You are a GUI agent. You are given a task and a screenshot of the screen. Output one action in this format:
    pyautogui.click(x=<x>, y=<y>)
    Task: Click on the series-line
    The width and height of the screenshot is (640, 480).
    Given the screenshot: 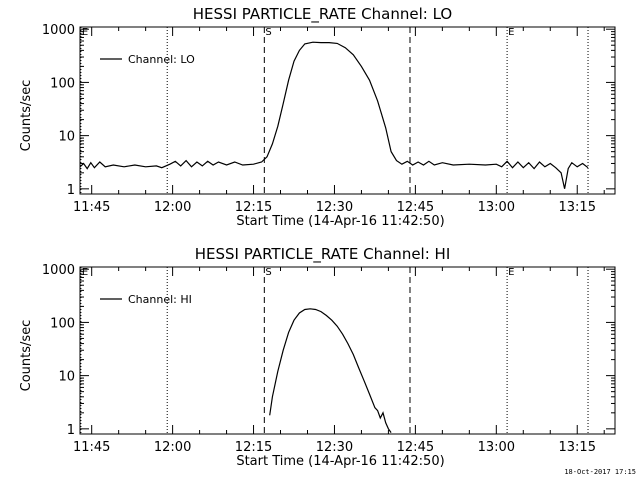 What is the action you would take?
    pyautogui.click(x=330, y=370)
    